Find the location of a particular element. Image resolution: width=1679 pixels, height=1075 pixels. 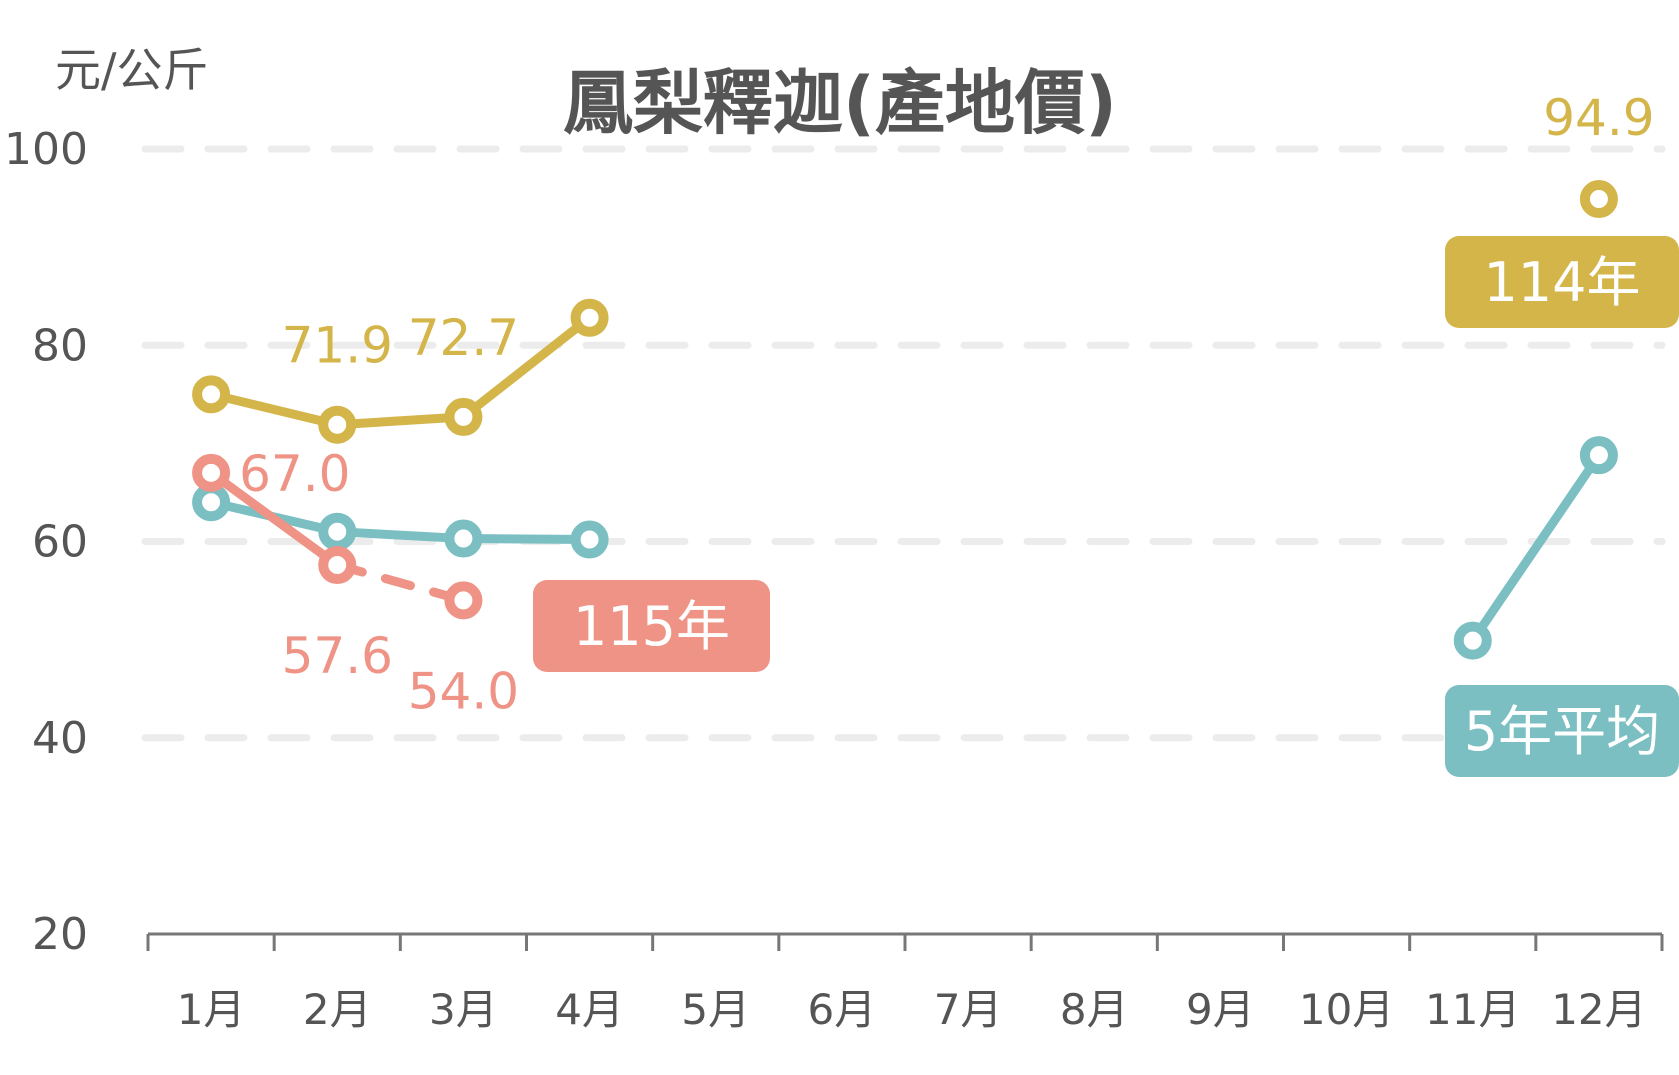

data-label: 57.6 is located at coordinates (337, 656).